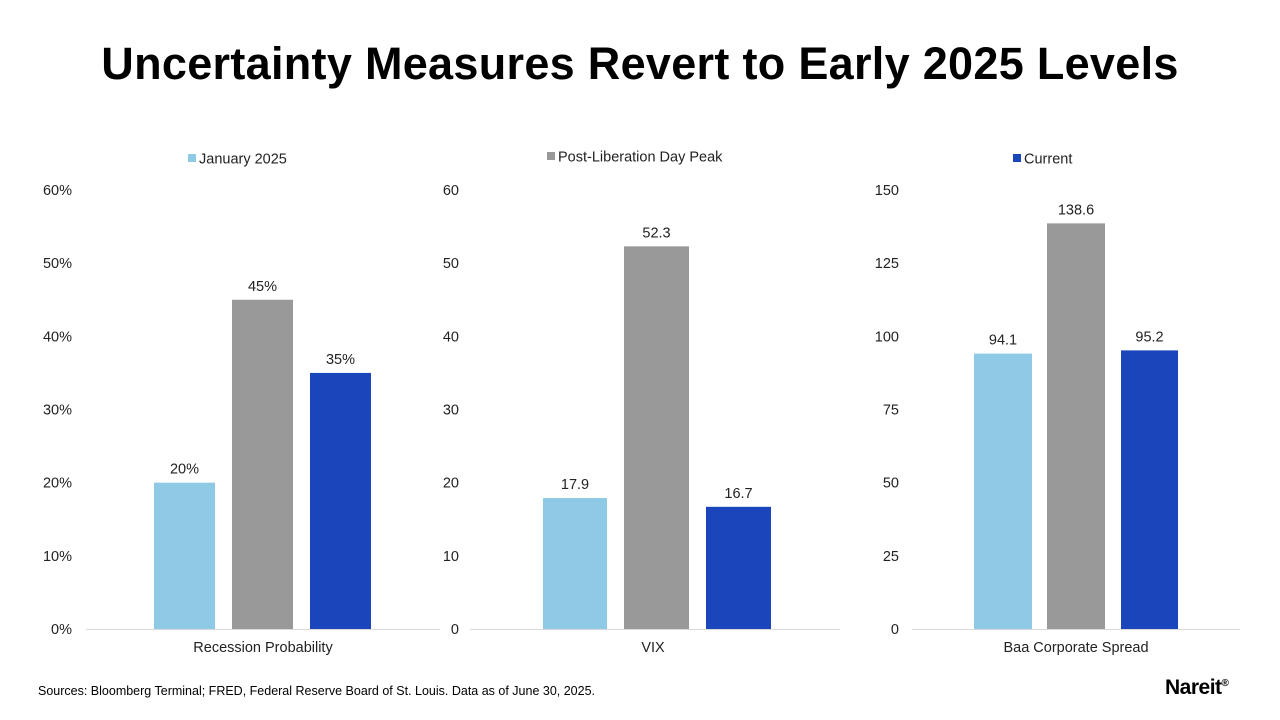 The width and height of the screenshot is (1280, 720). Describe the element at coordinates (57, 557) in the screenshot. I see `y-tick-label: 10%` at that location.